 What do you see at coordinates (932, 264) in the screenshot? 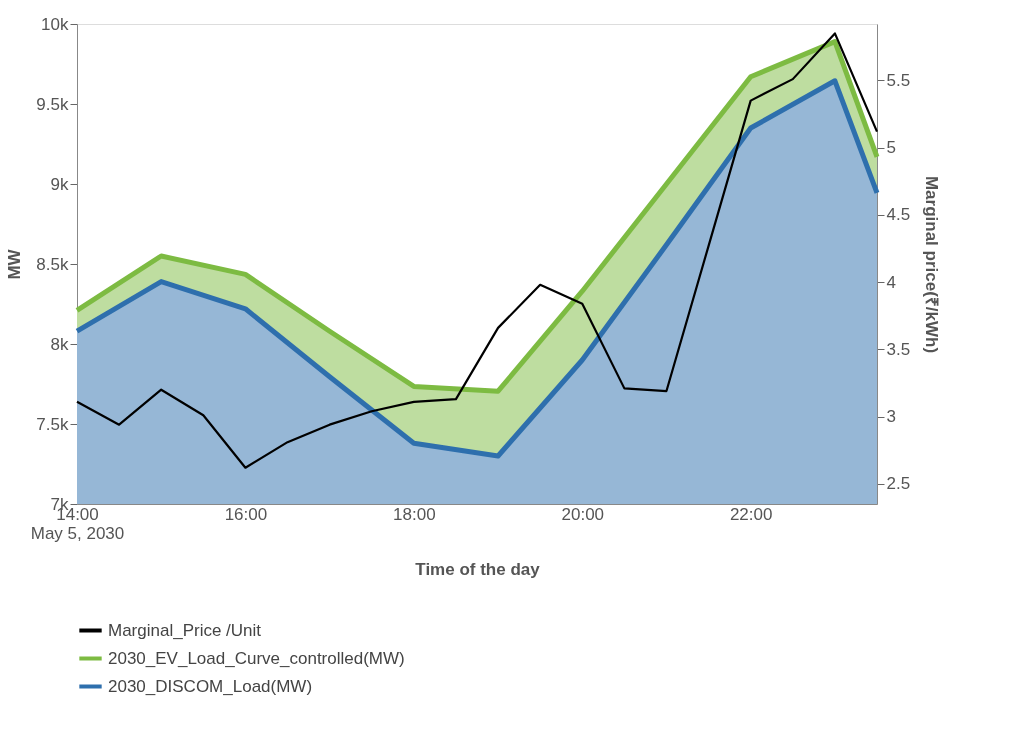
I see `y2-axis-title: Marginal price(₹/kWh)` at bounding box center [932, 264].